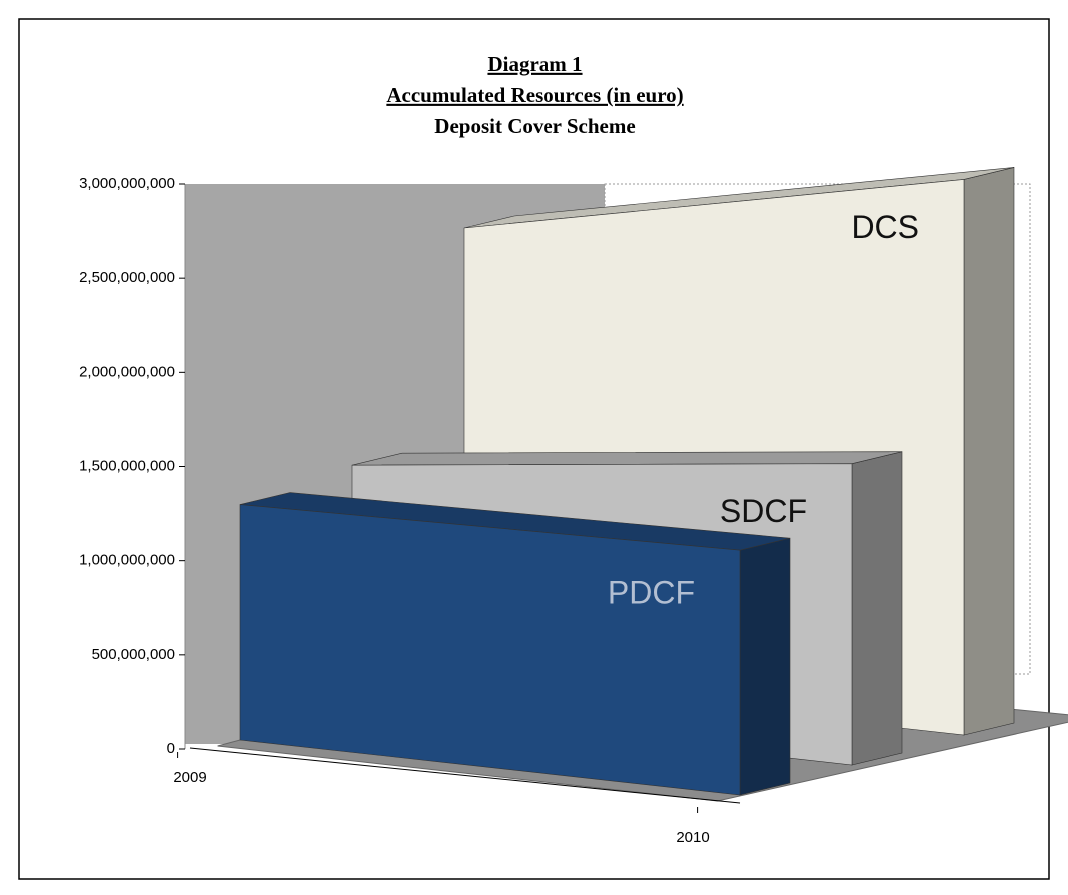 This screenshot has height=895, width=1068. I want to click on chart-caption: Deposit Cover Scheme, so click(534, 126).